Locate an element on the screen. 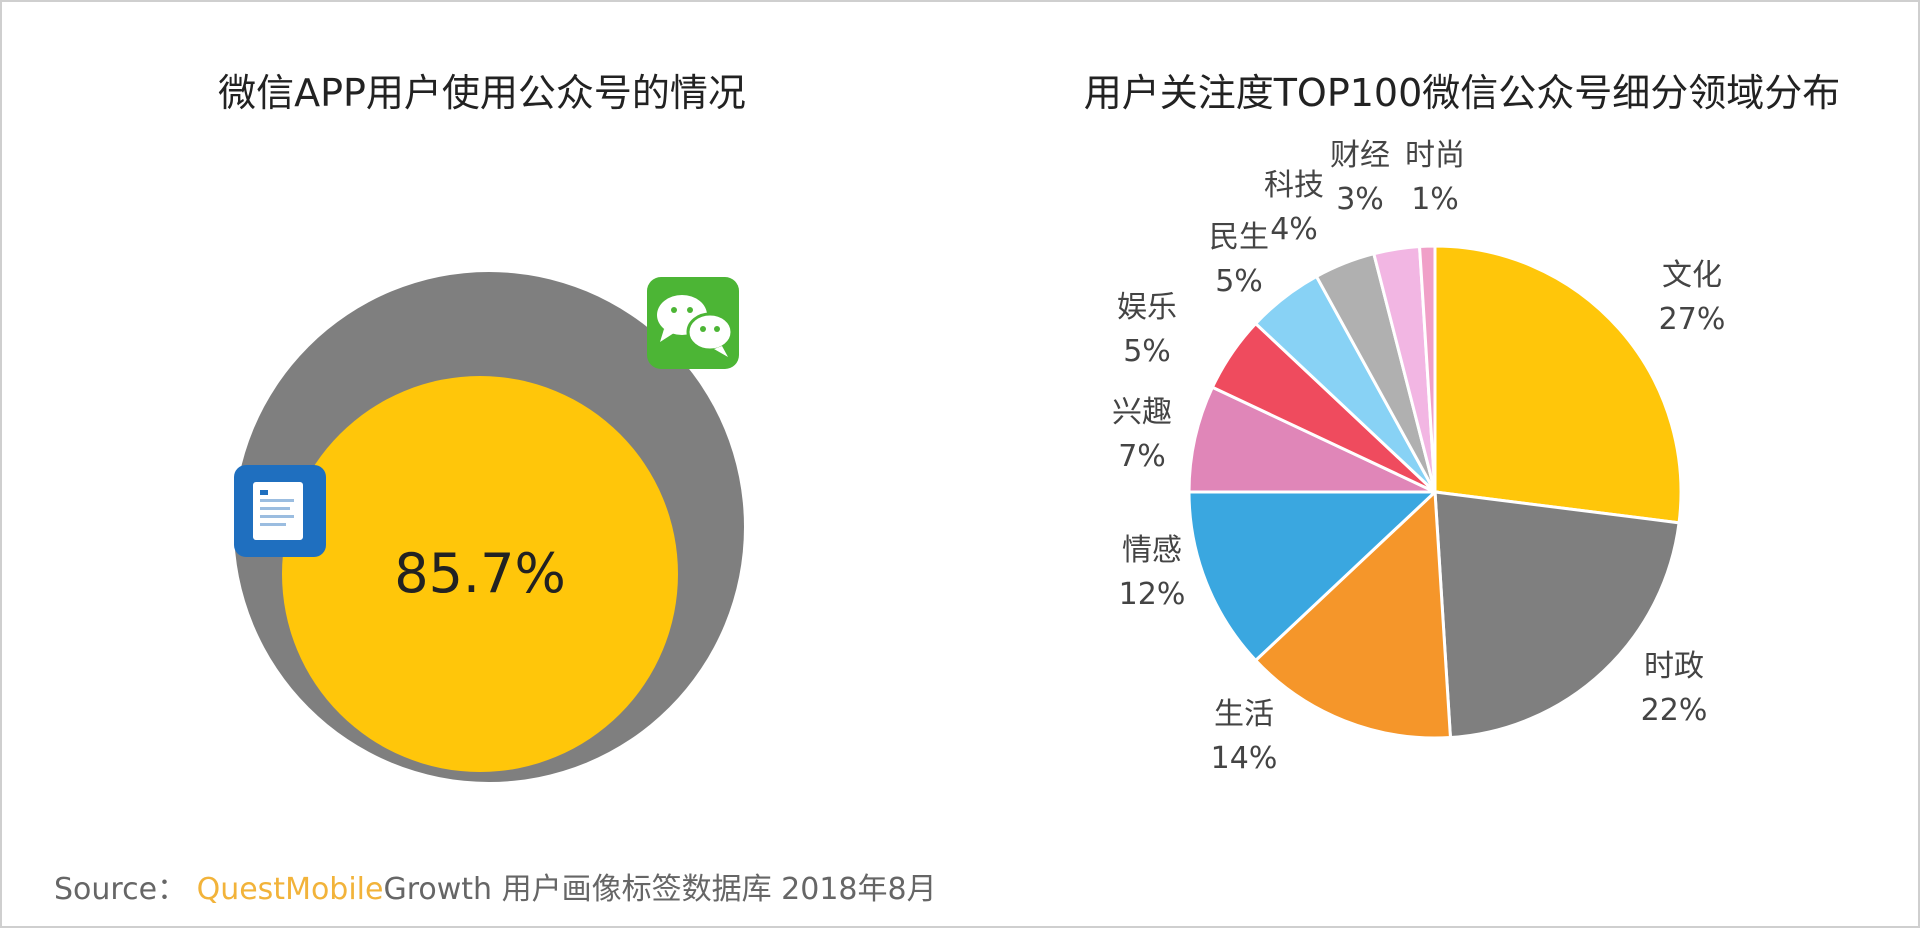  pie-category-label: 生活 is located at coordinates (1244, 714).